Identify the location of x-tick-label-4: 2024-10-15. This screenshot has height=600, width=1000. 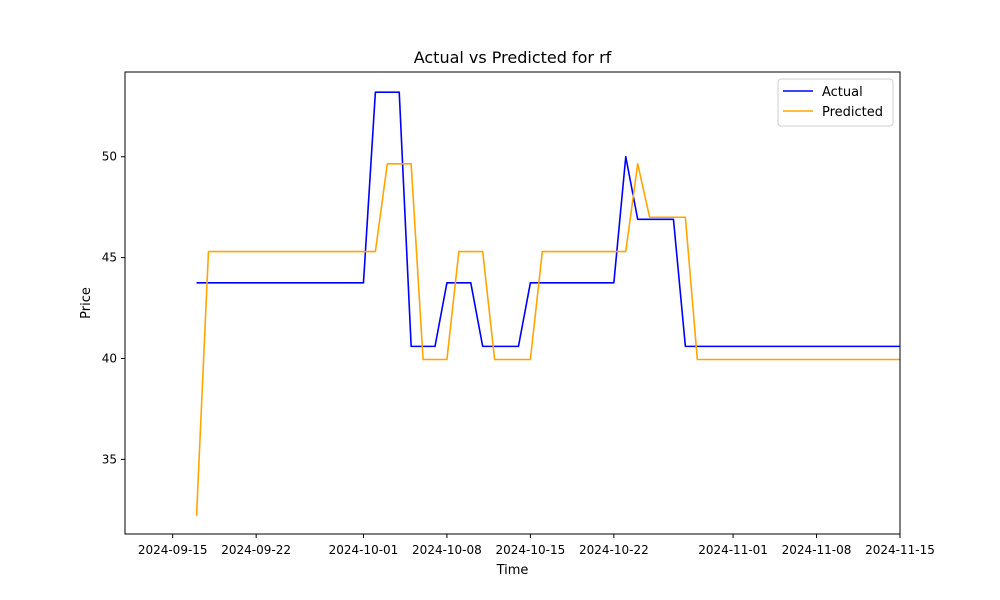
(531, 550).